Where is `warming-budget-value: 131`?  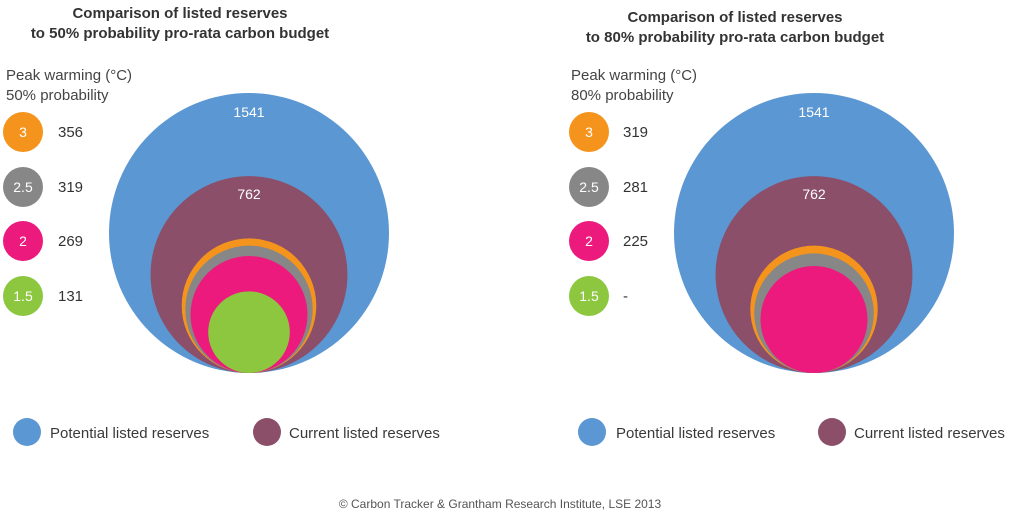
warming-budget-value: 131 is located at coordinates (70, 296).